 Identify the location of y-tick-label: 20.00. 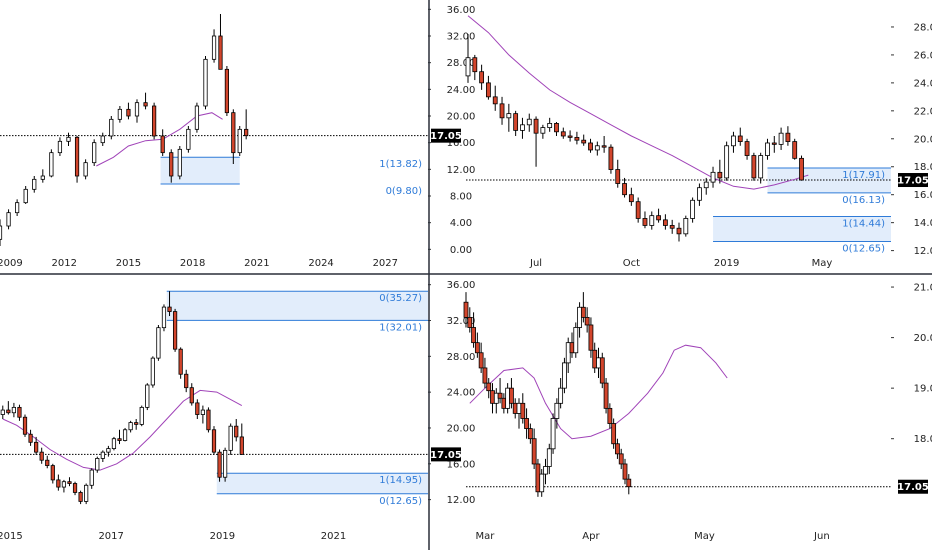
(923, 139).